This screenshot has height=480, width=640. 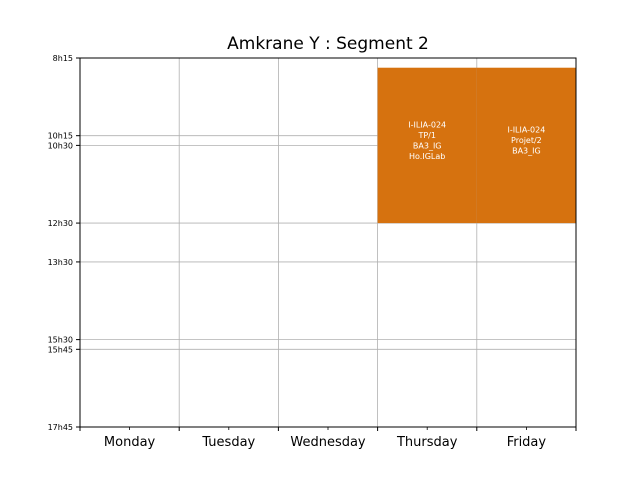 What do you see at coordinates (60, 136) in the screenshot?
I see `y-tick-label: 10h15` at bounding box center [60, 136].